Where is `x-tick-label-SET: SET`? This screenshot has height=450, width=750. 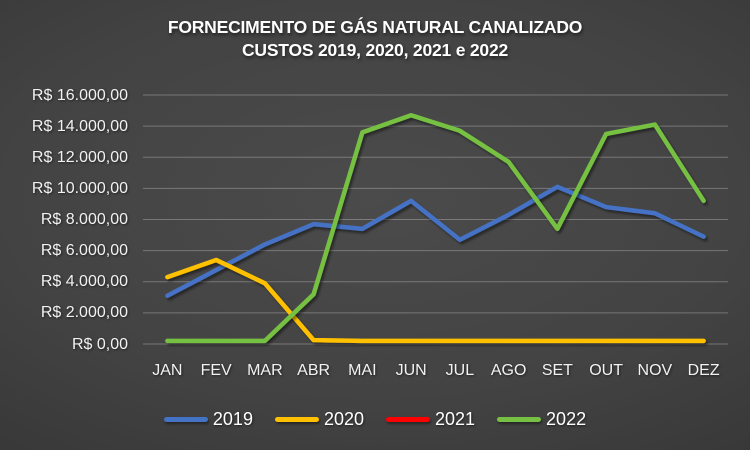
x-tick-label-SET: SET is located at coordinates (557, 370).